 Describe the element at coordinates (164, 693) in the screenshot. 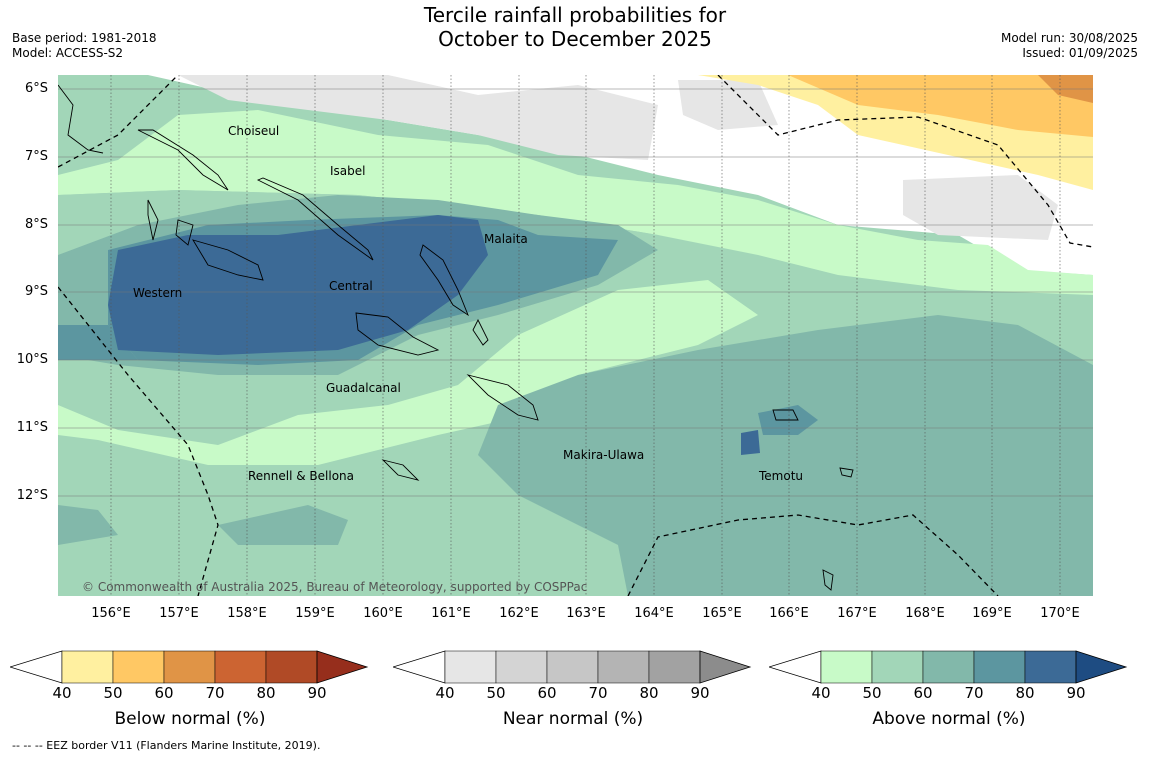

I see `colorbar-below-tick: 60` at that location.